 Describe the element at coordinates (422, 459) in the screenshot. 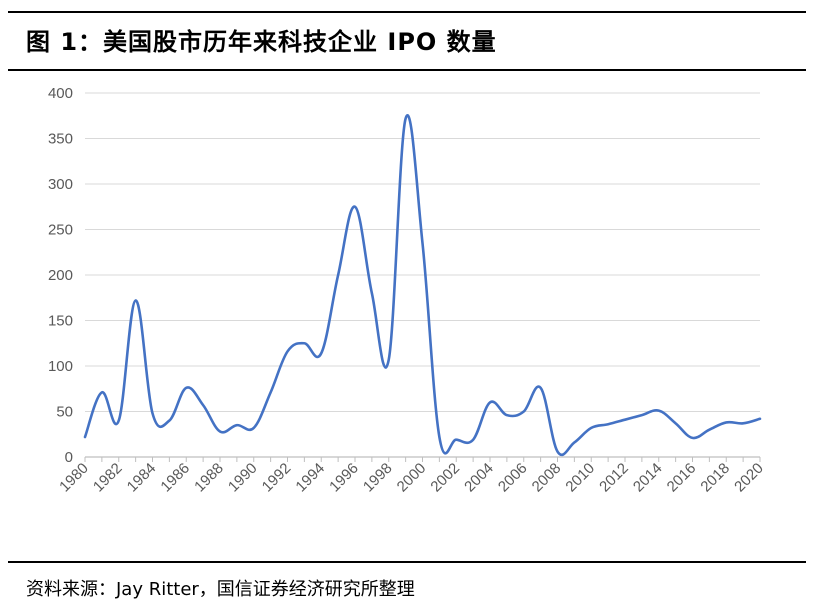

I see `axes` at that location.